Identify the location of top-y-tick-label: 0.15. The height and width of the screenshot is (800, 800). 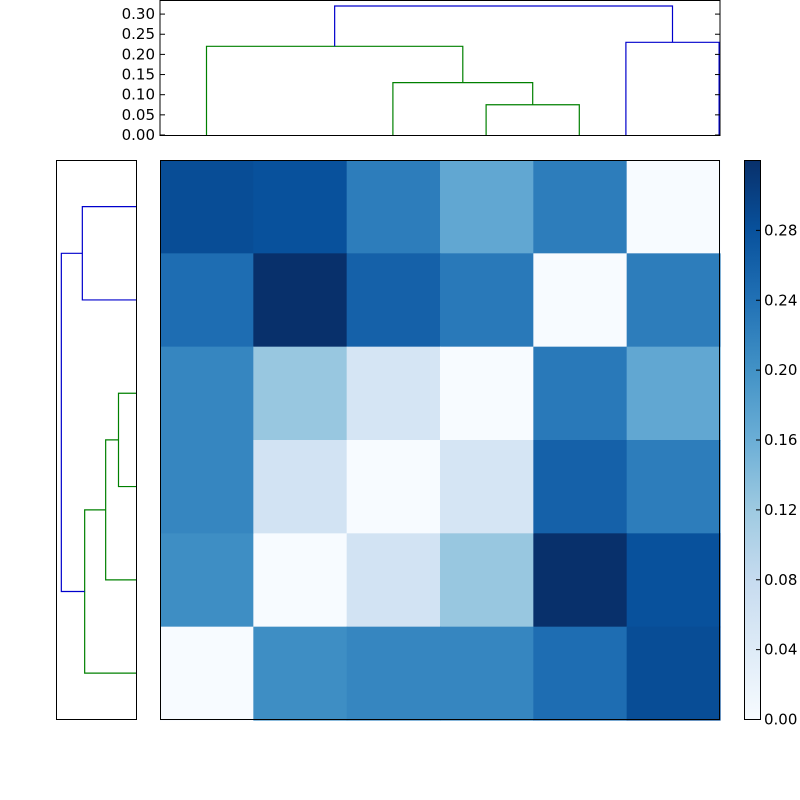
(138, 75).